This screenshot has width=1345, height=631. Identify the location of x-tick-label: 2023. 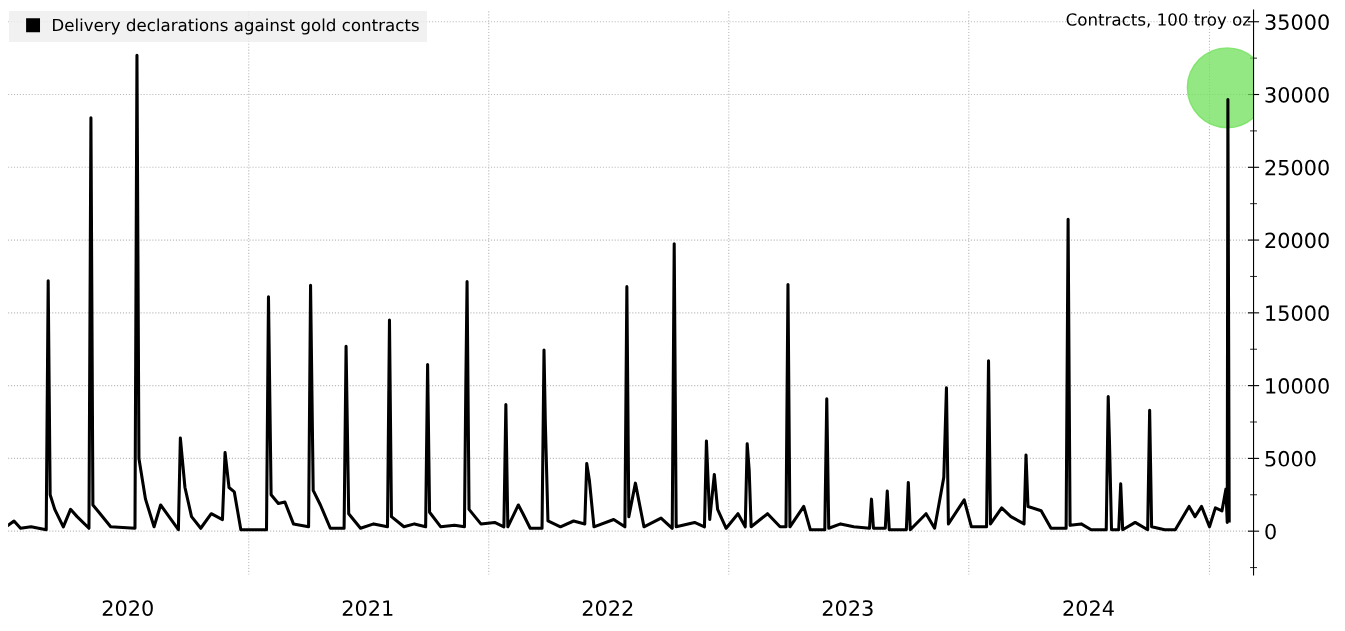
(847, 608).